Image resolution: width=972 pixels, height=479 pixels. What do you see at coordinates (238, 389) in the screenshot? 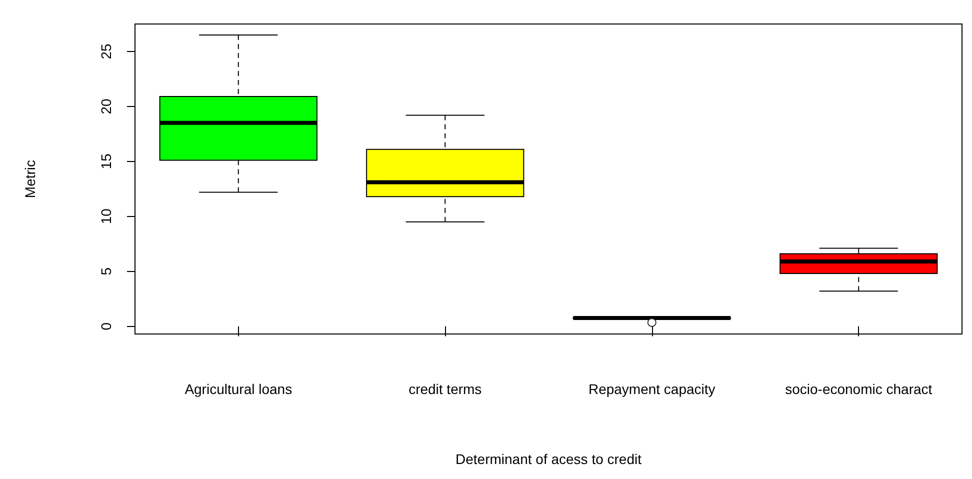
I see `x-tick-label: Agricultural loans` at bounding box center [238, 389].